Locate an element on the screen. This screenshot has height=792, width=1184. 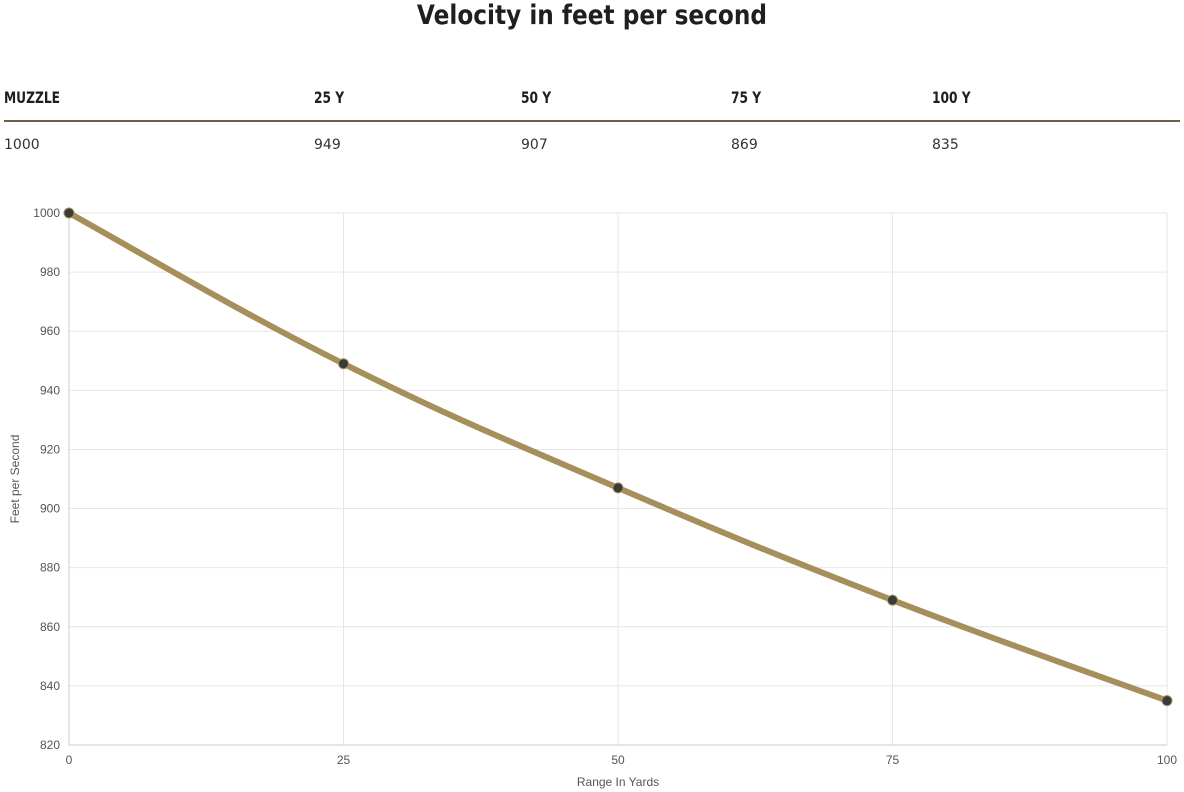
x-tick-label: 75 is located at coordinates (893, 760).